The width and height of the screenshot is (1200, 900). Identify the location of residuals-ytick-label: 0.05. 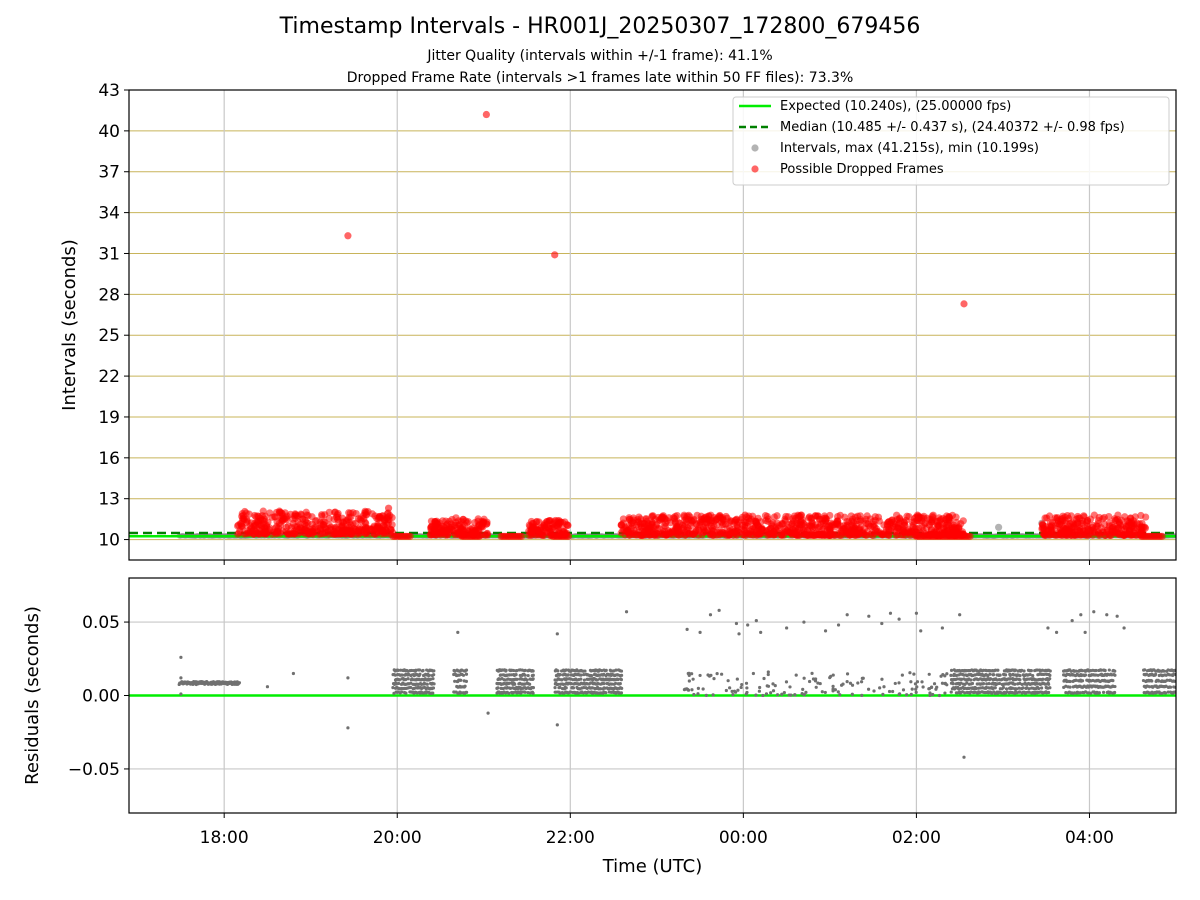
(101, 623).